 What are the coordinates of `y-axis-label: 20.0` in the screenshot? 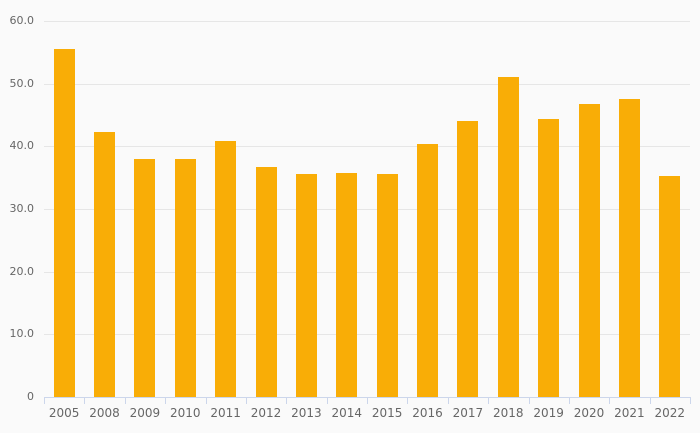 It's located at (22, 271).